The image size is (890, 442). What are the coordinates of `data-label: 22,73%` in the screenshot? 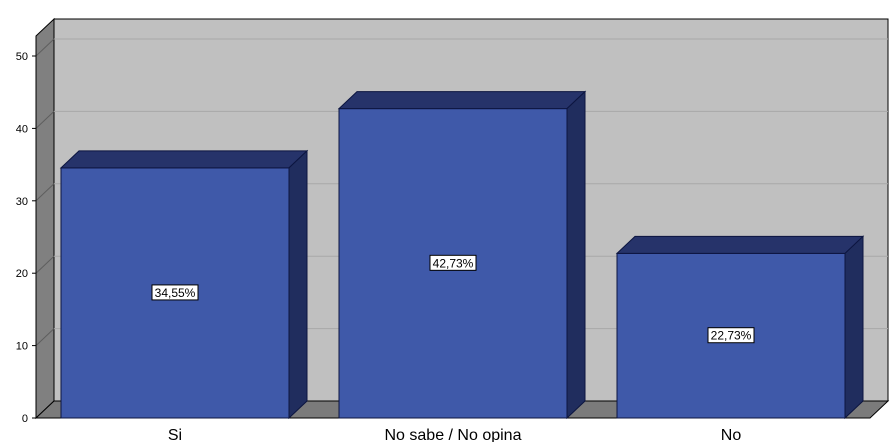 It's located at (731, 336).